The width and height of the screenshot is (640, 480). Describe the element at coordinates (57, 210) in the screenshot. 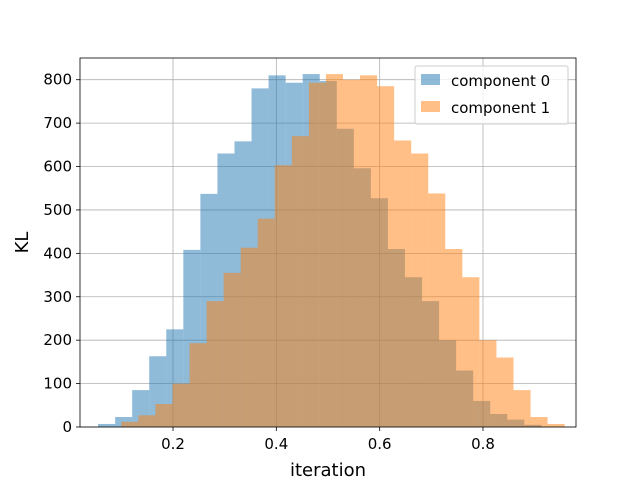

I see `y-tick-label: 500` at that location.